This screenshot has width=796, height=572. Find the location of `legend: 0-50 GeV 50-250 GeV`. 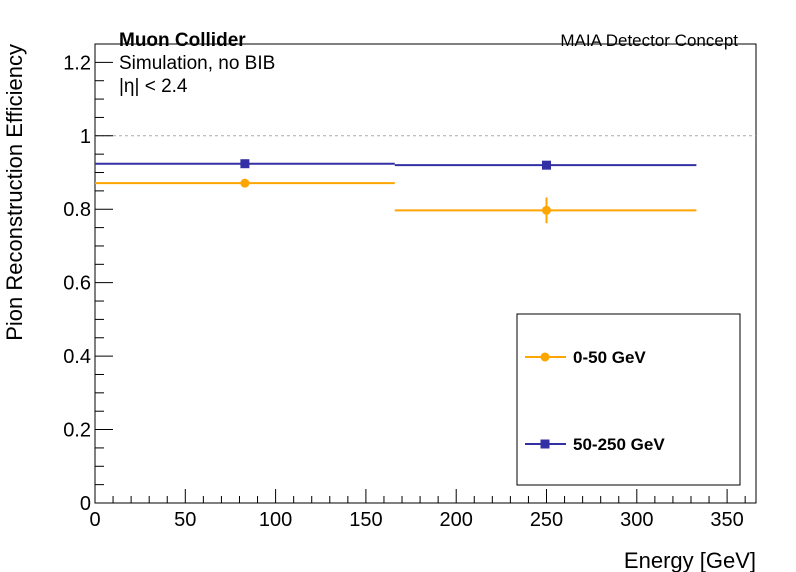

legend: 0-50 GeV 50-250 GeV is located at coordinates (628, 399).